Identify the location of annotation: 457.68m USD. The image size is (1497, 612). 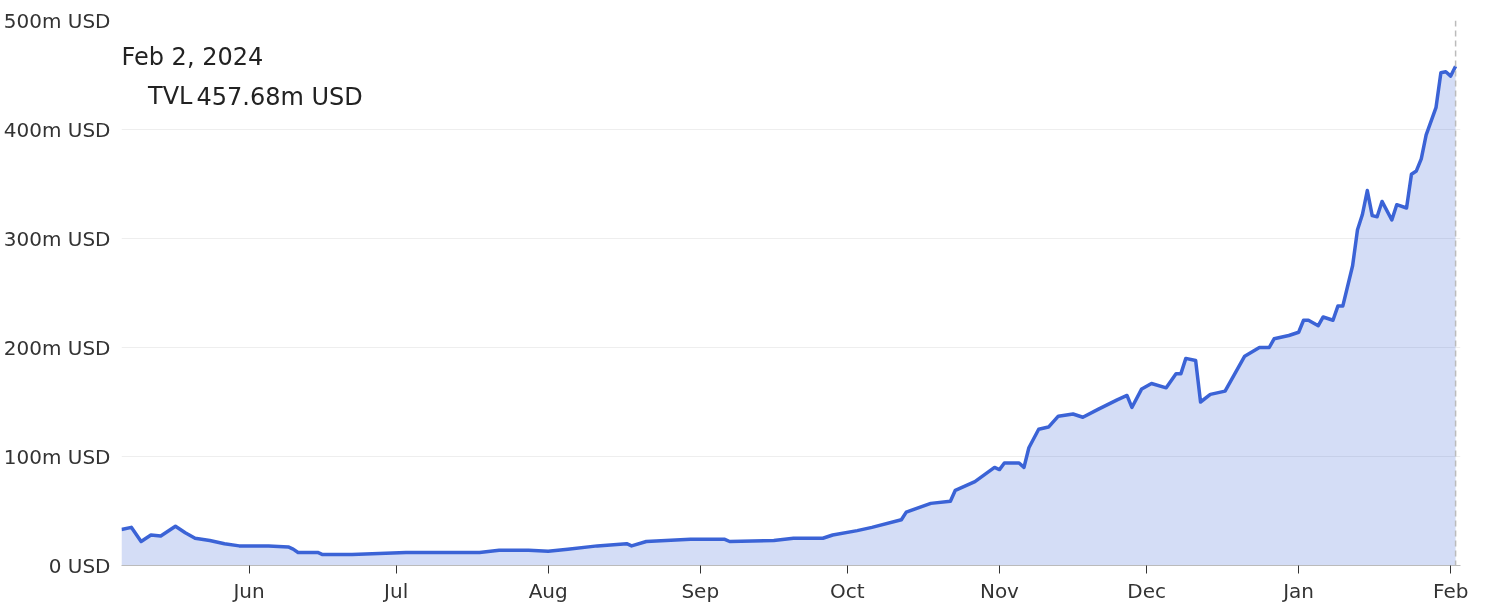
(279, 96).